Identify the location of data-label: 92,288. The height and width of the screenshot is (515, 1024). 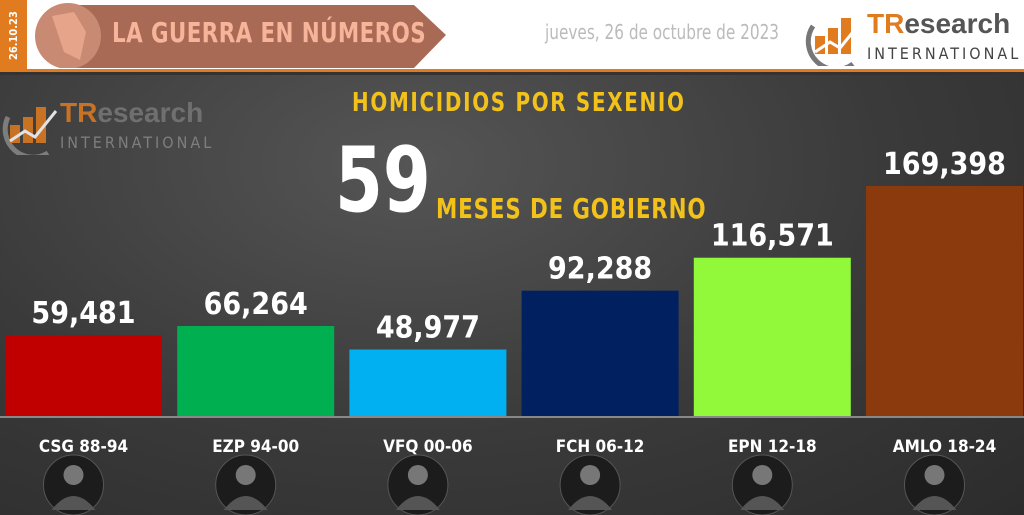
(600, 269).